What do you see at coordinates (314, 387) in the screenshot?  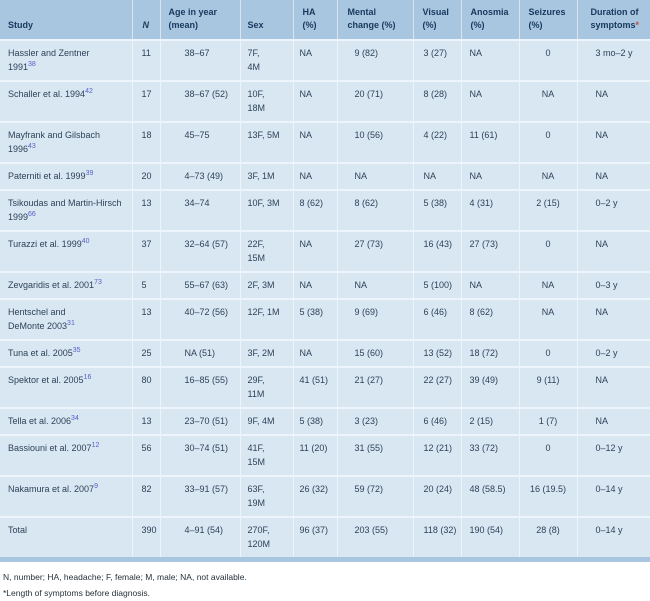 I see `ha-cell: 41 (51)` at bounding box center [314, 387].